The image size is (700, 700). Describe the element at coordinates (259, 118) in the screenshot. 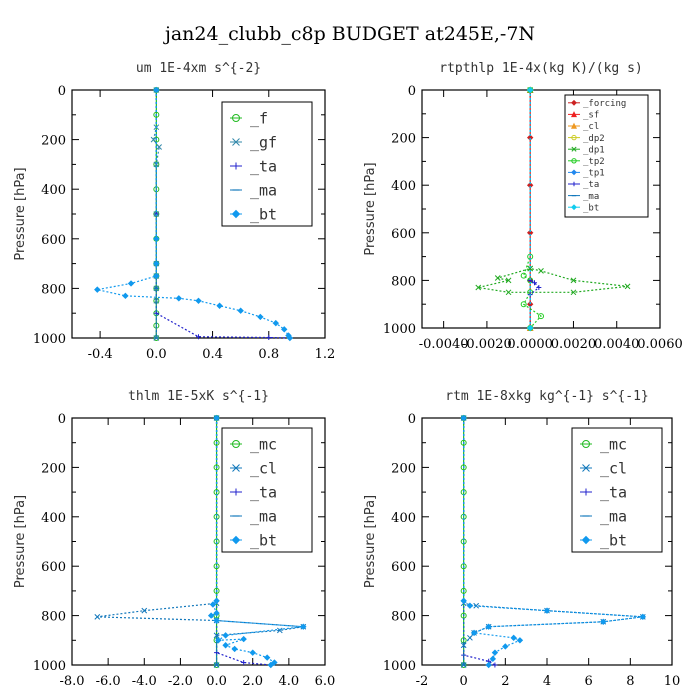

I see `legend-label: _f` at that location.